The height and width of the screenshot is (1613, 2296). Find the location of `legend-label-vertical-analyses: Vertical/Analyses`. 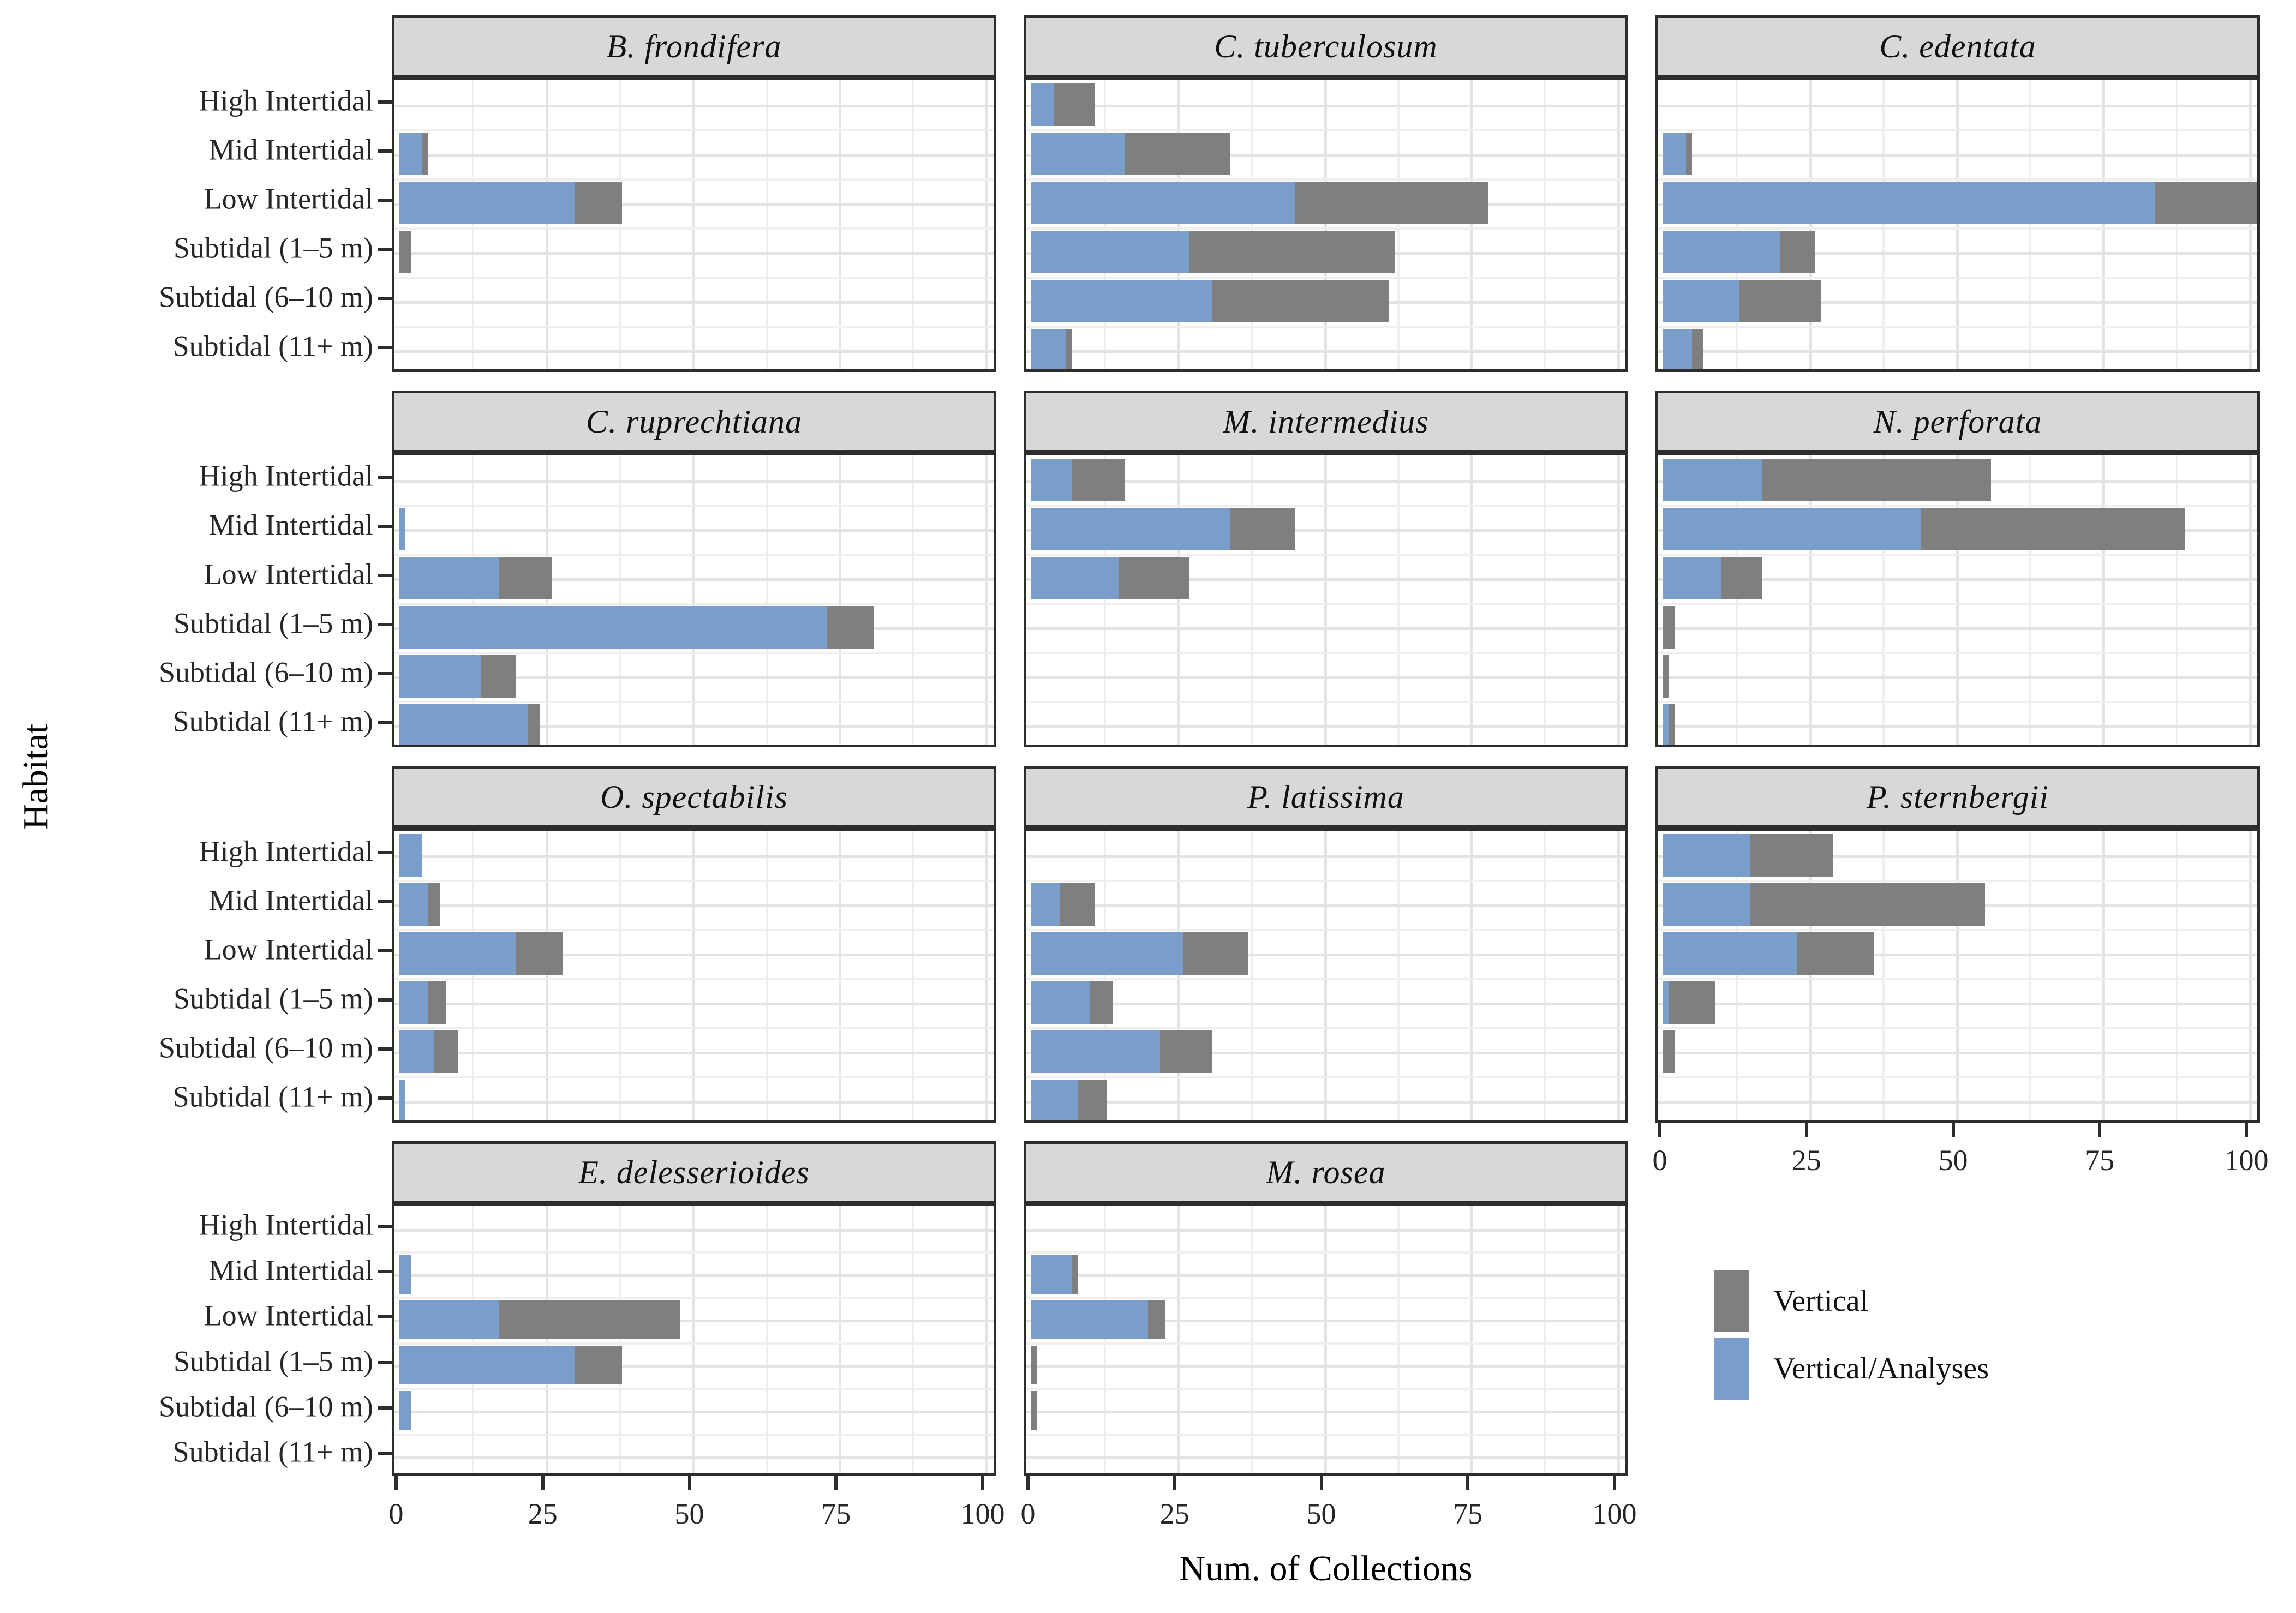

legend-label-vertical-analyses: Vertical/Analyses is located at coordinates (1881, 1369).